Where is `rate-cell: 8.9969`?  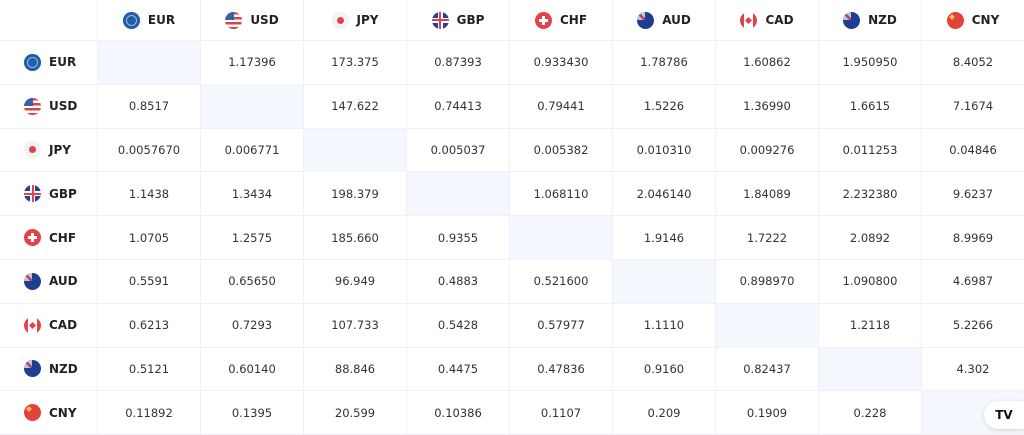
rate-cell: 8.9969 is located at coordinates (973, 238).